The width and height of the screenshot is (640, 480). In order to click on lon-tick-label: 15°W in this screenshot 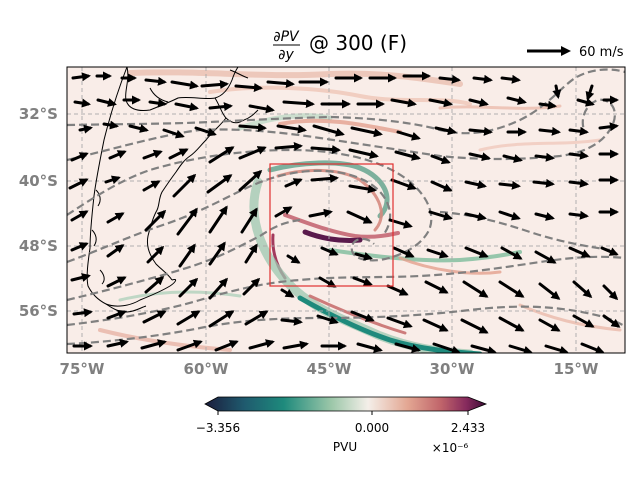, I will do `click(576, 369)`.